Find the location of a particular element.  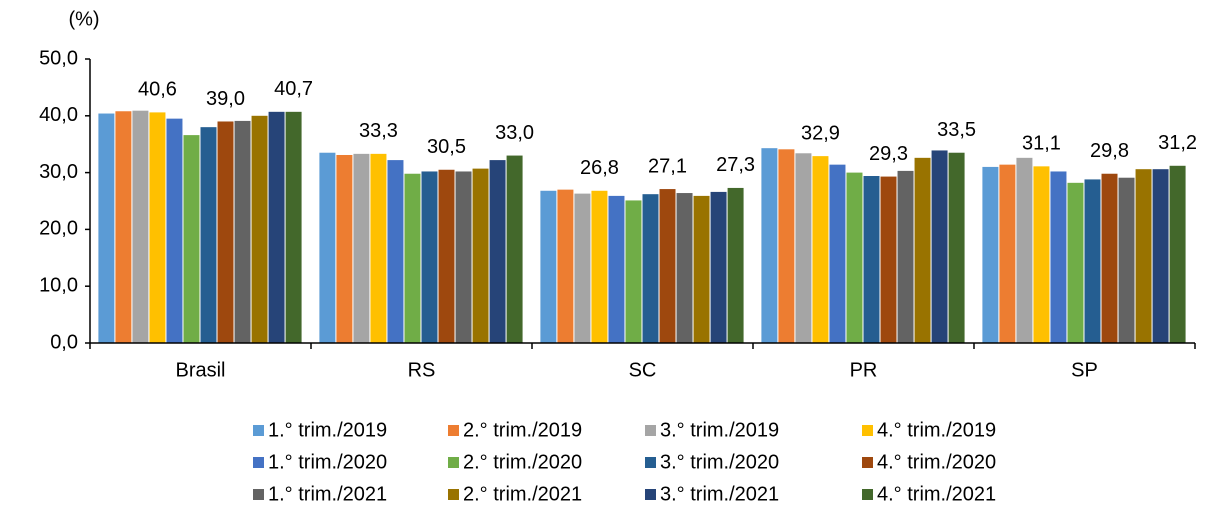

y-tick-label: 20,0 is located at coordinates (58, 229).